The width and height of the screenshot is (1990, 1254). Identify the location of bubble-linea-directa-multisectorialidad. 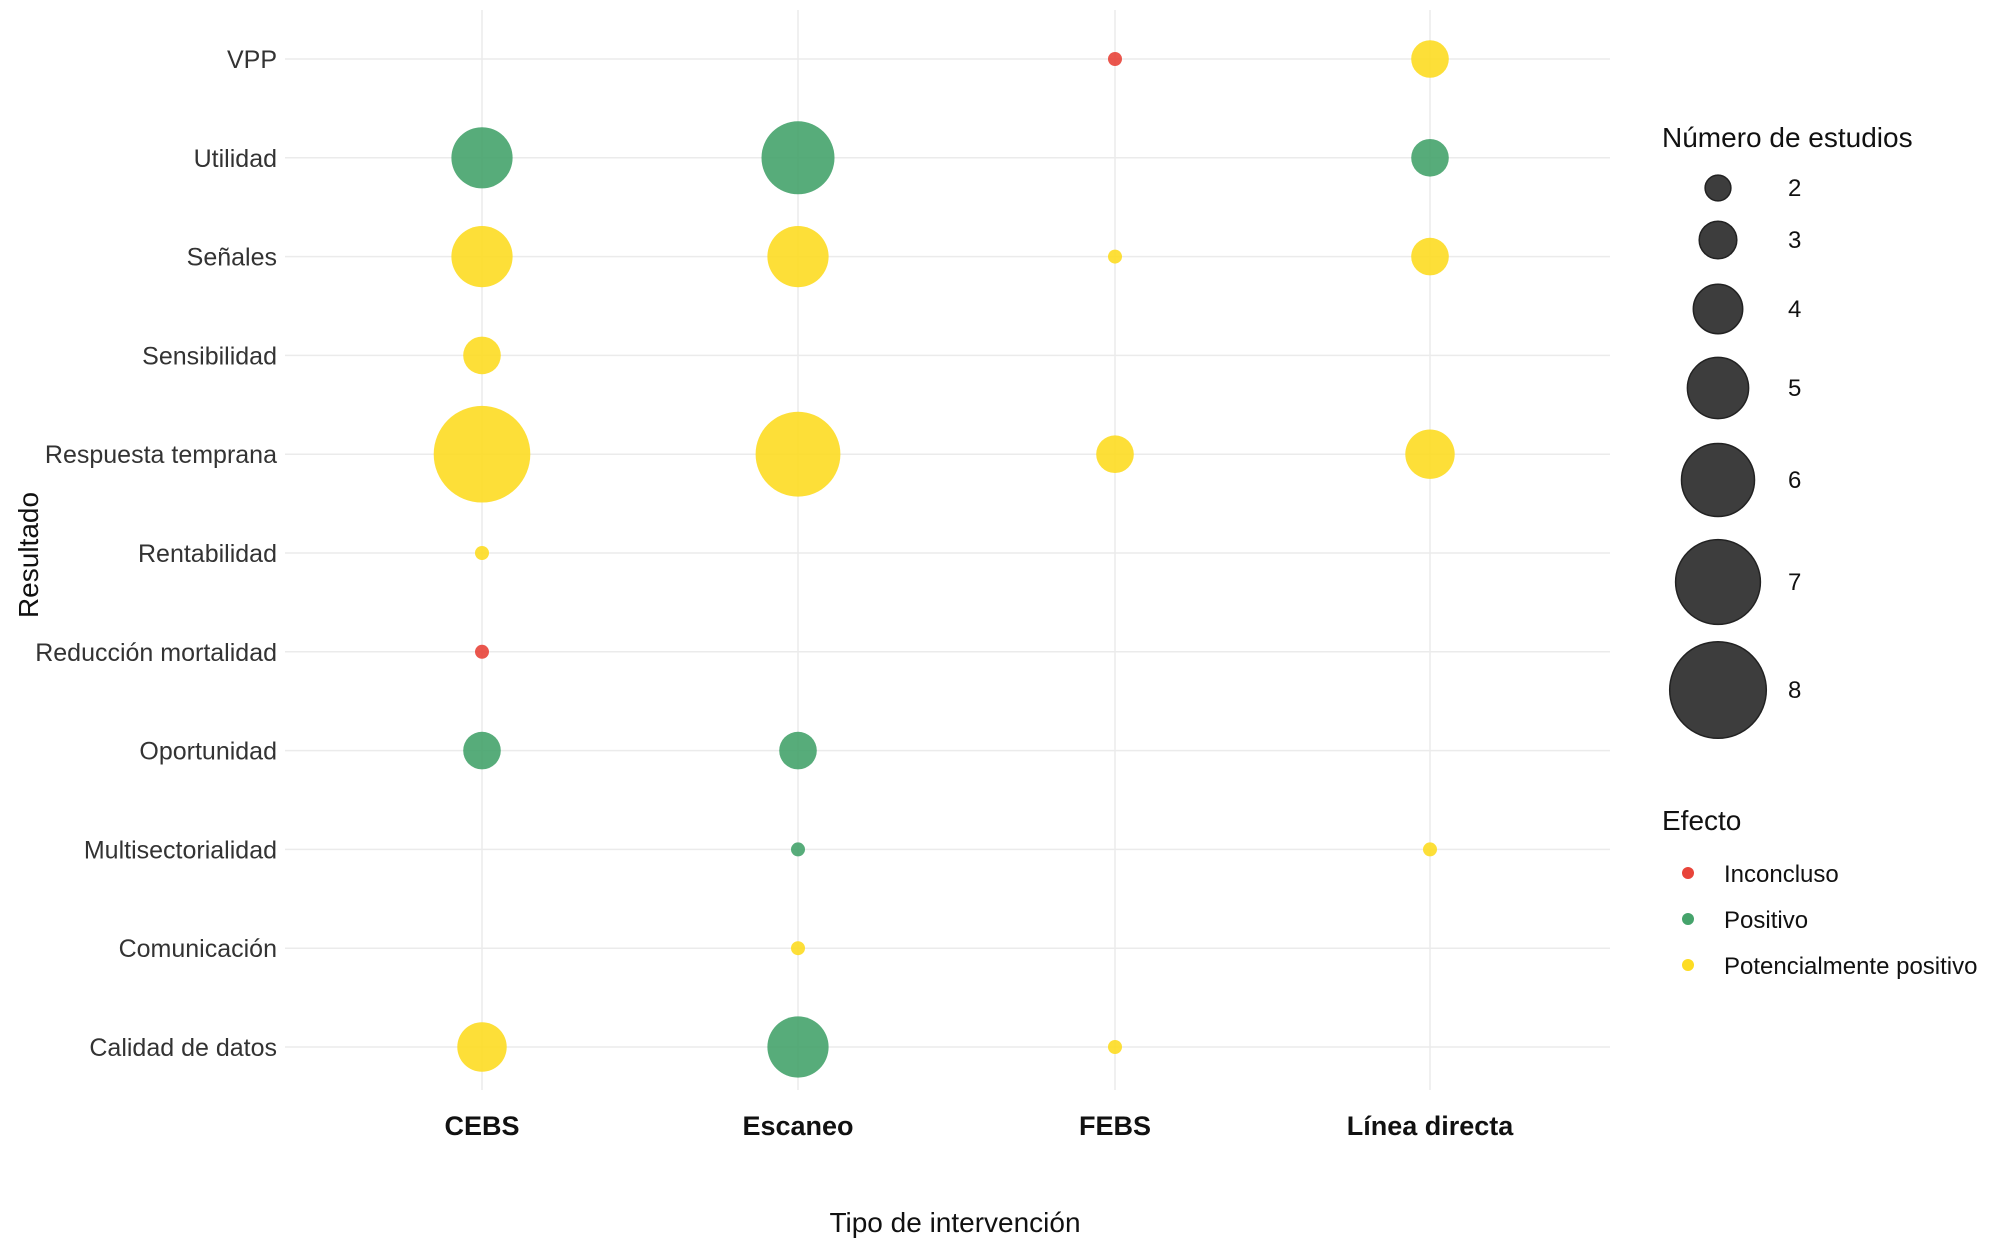
(1430, 849).